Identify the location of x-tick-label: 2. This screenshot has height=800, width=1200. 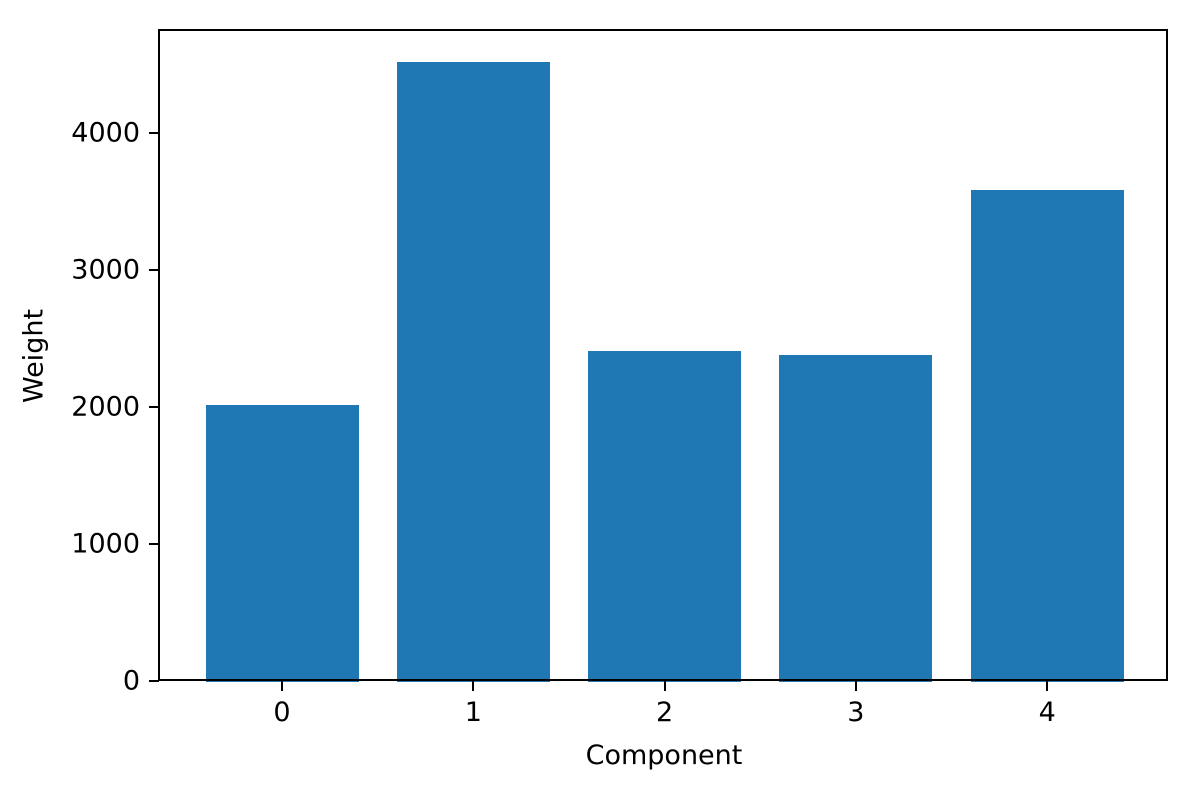
(665, 712).